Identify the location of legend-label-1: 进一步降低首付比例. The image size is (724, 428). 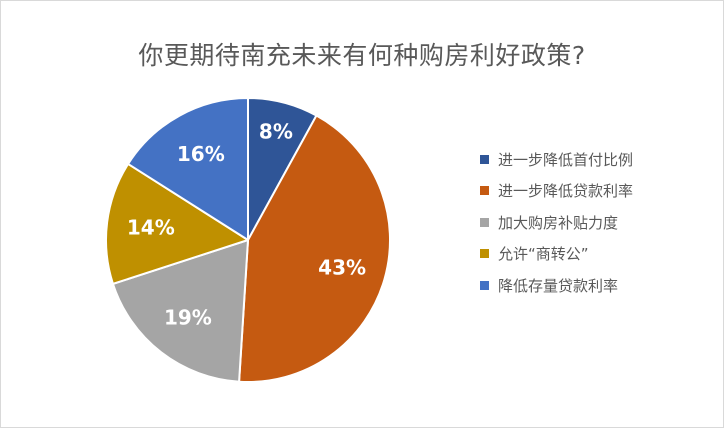
(566, 159).